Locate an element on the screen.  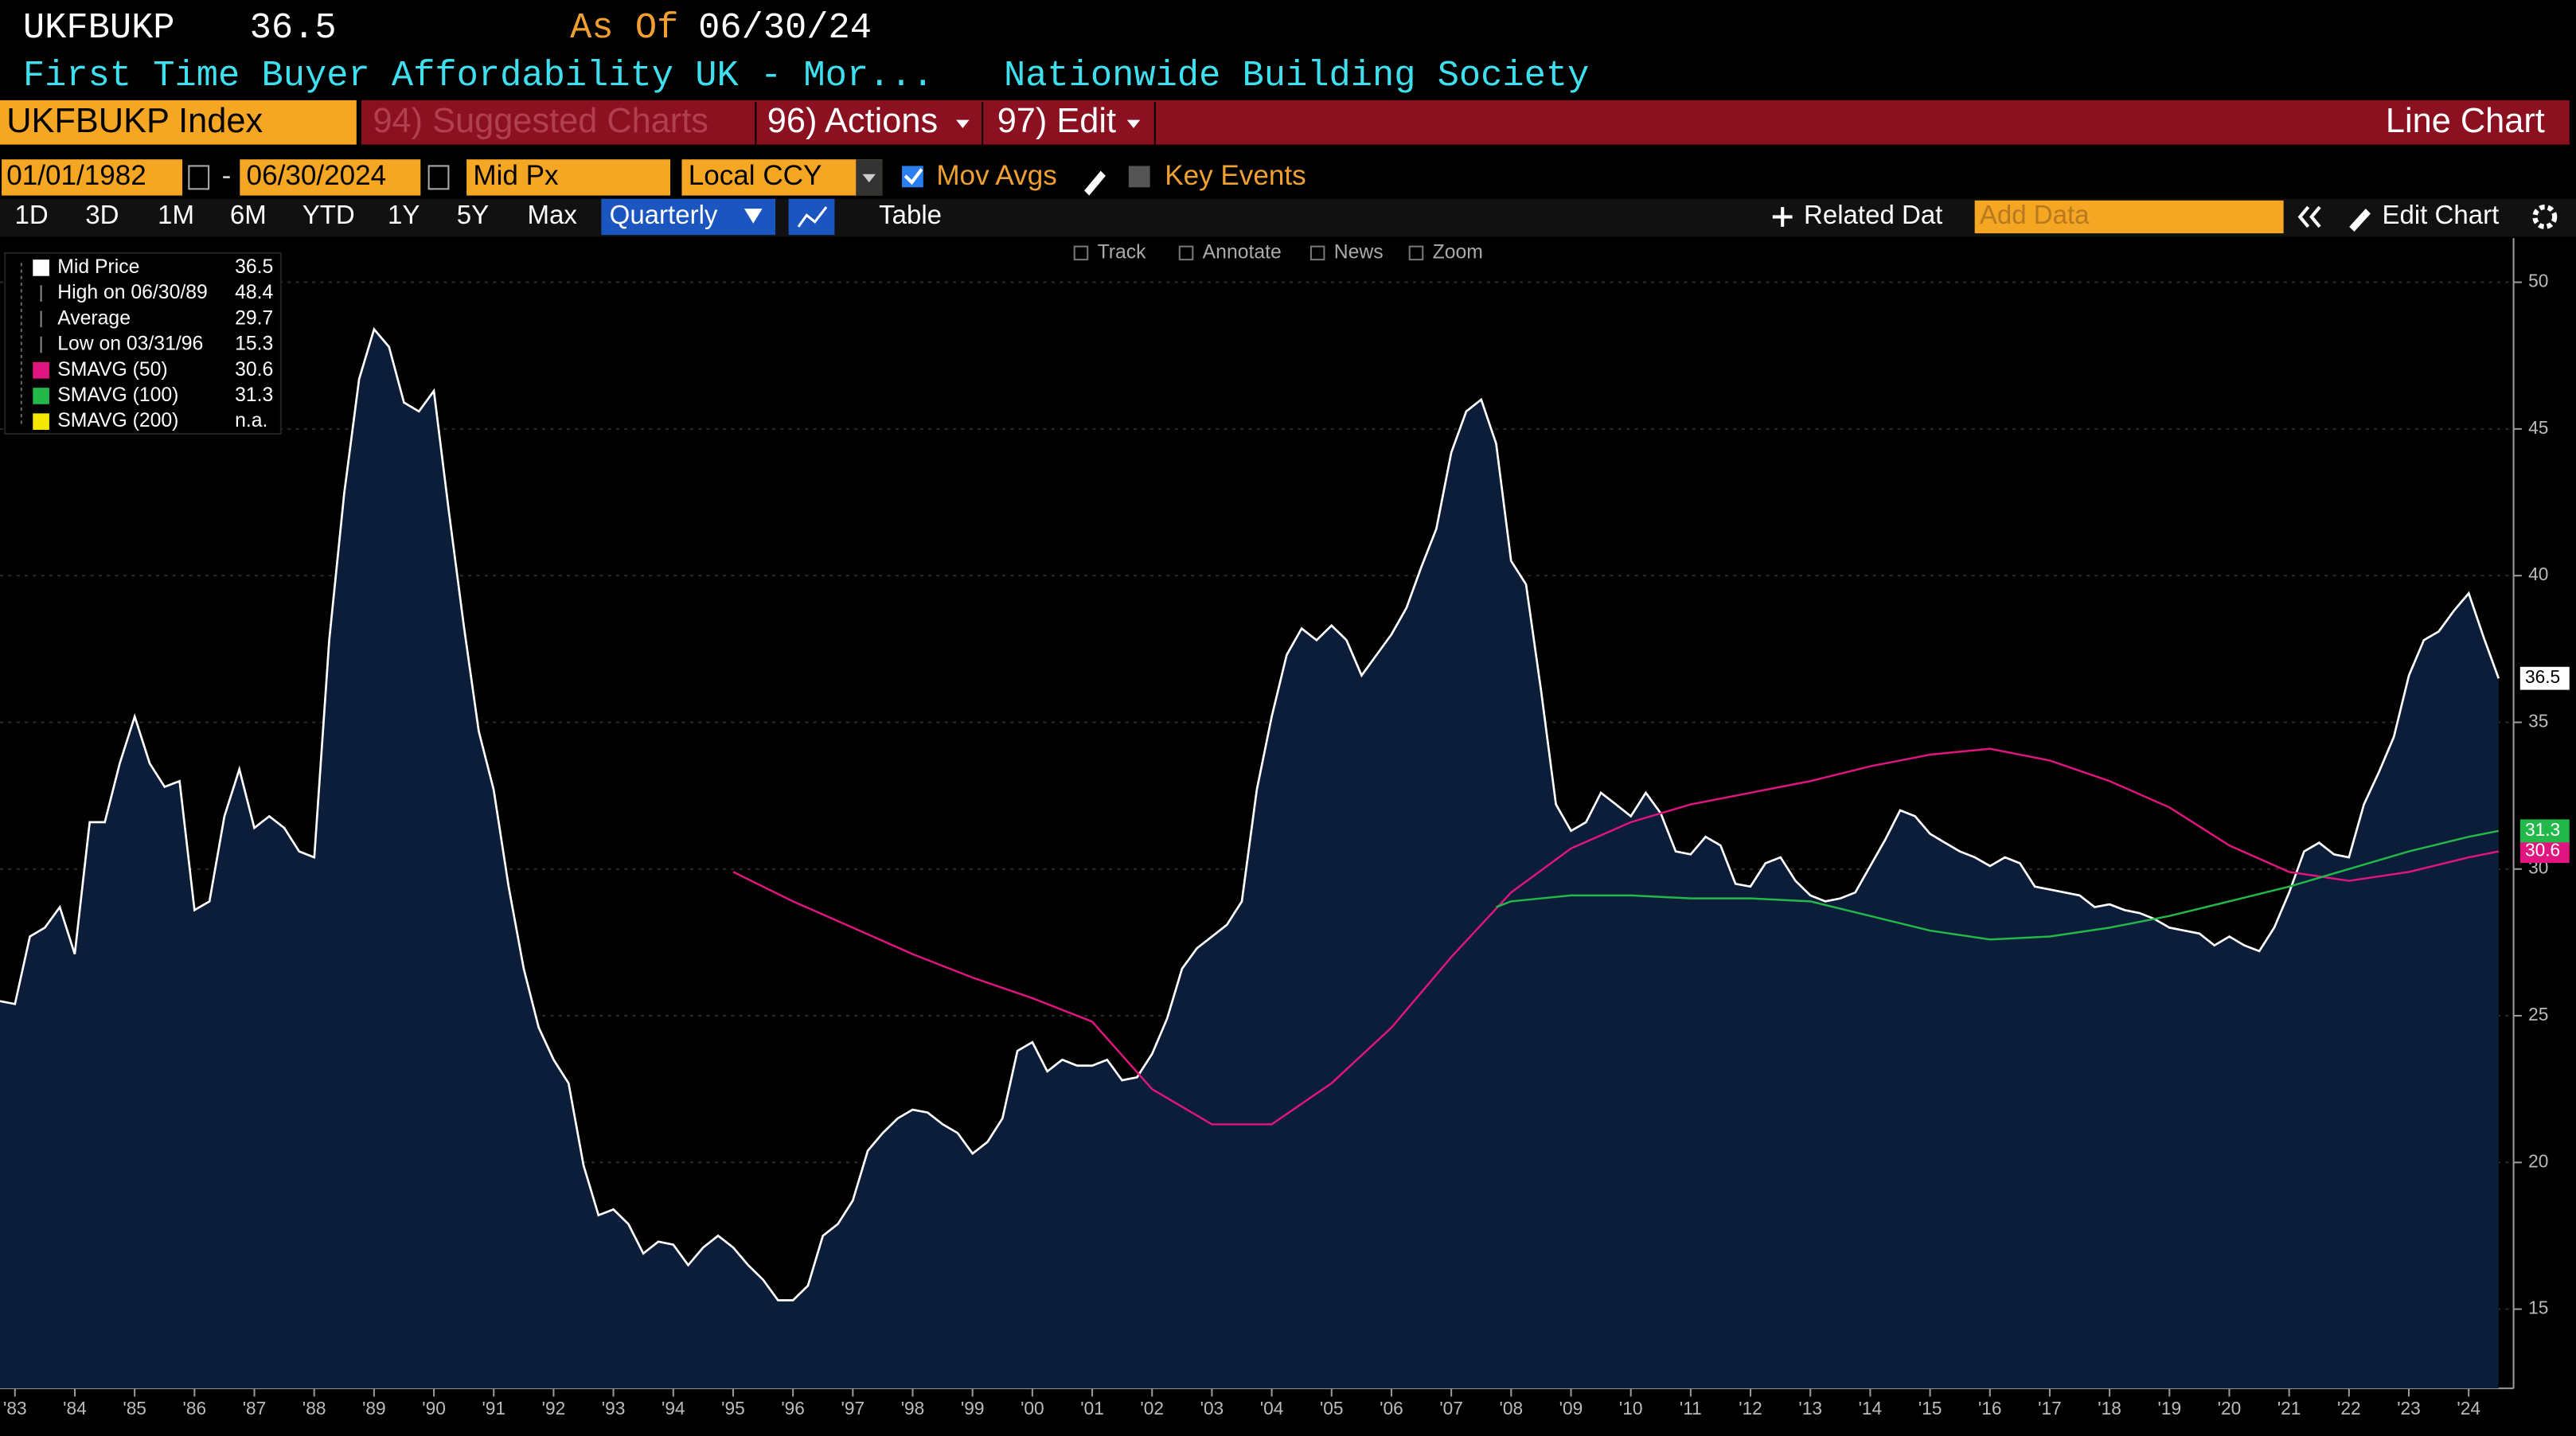
y-tick-label: 15 is located at coordinates (2538, 1307).